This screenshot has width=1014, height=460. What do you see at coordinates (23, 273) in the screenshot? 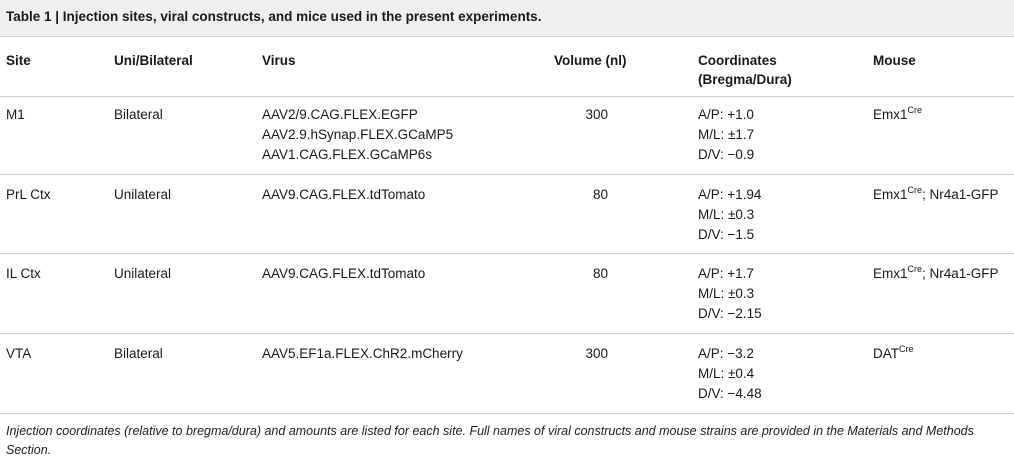
I see `cell-site: IL Ctx` at bounding box center [23, 273].